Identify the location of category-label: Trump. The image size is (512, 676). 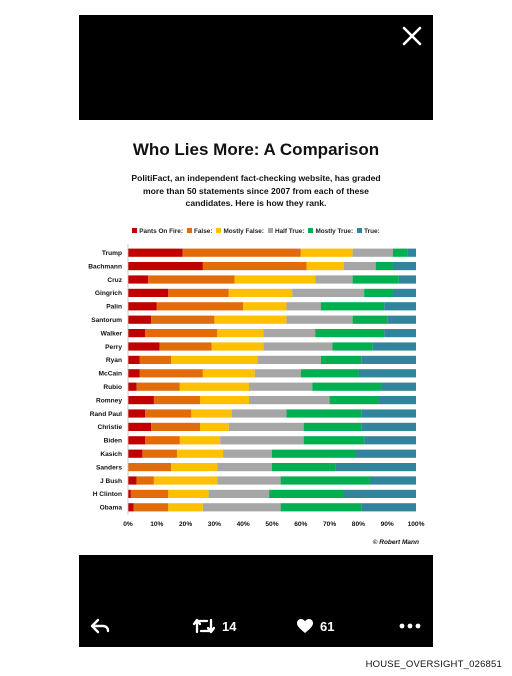
(112, 253).